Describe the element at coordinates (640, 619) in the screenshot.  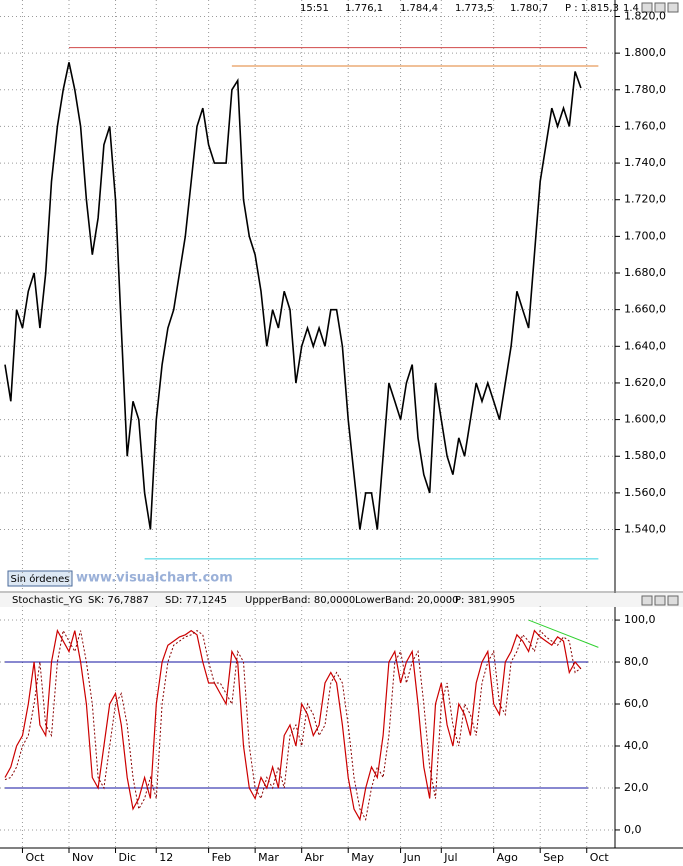
I see `y-tick-label: 100,0` at that location.